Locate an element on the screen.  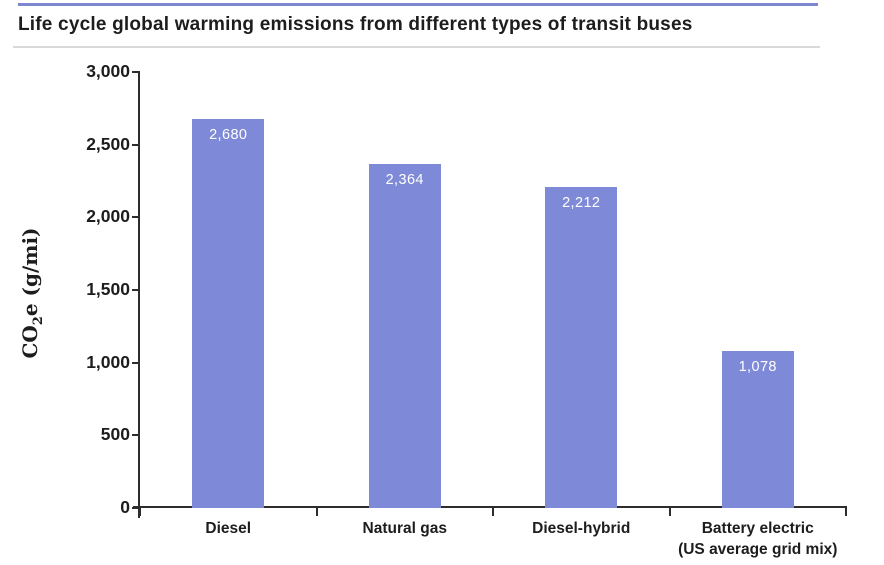
bar-value-label-battery-electric: 1,078 is located at coordinates (757, 367).